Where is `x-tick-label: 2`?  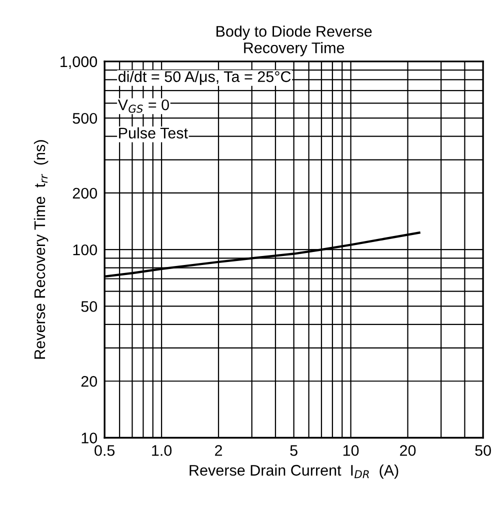
x-tick-label: 2 is located at coordinates (218, 450).